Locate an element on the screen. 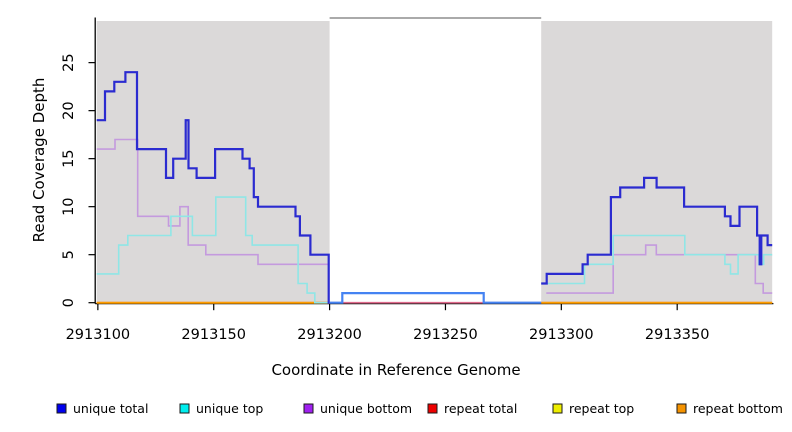 Image resolution: width=792 pixels, height=432 pixels. legend-swatch-unique-top is located at coordinates (184, 408).